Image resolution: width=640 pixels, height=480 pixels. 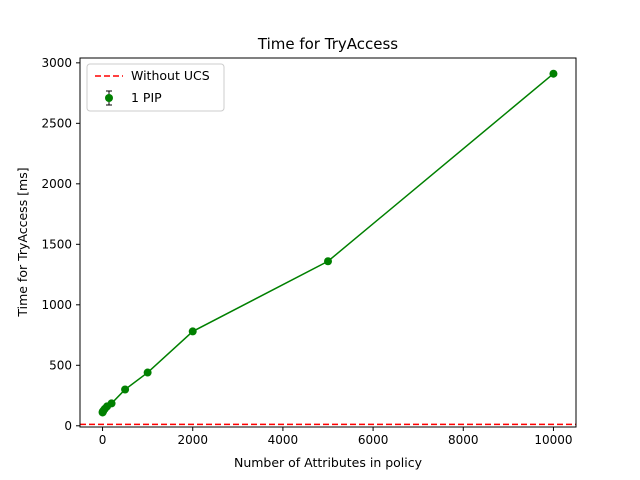 I want to click on legend-swatch-1-pip, so click(x=109, y=98).